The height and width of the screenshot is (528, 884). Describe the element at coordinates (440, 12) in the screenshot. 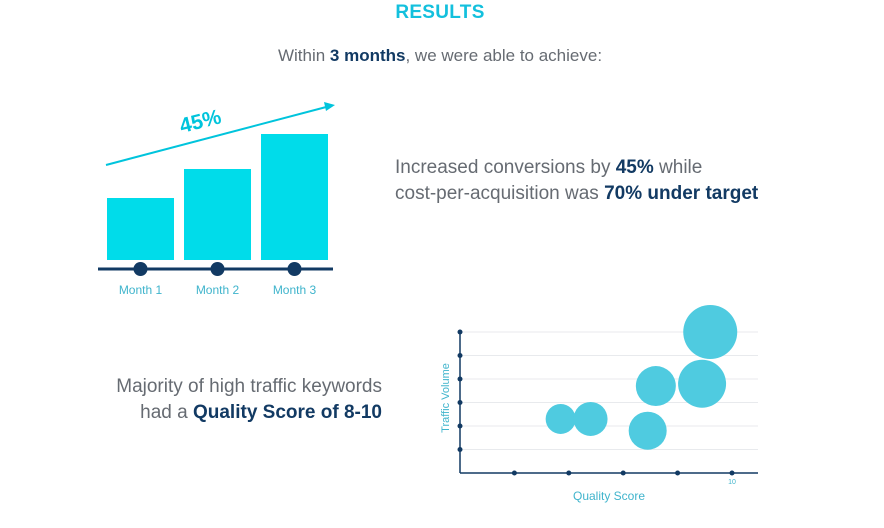

I see `results-heading: RESULTS` at that location.